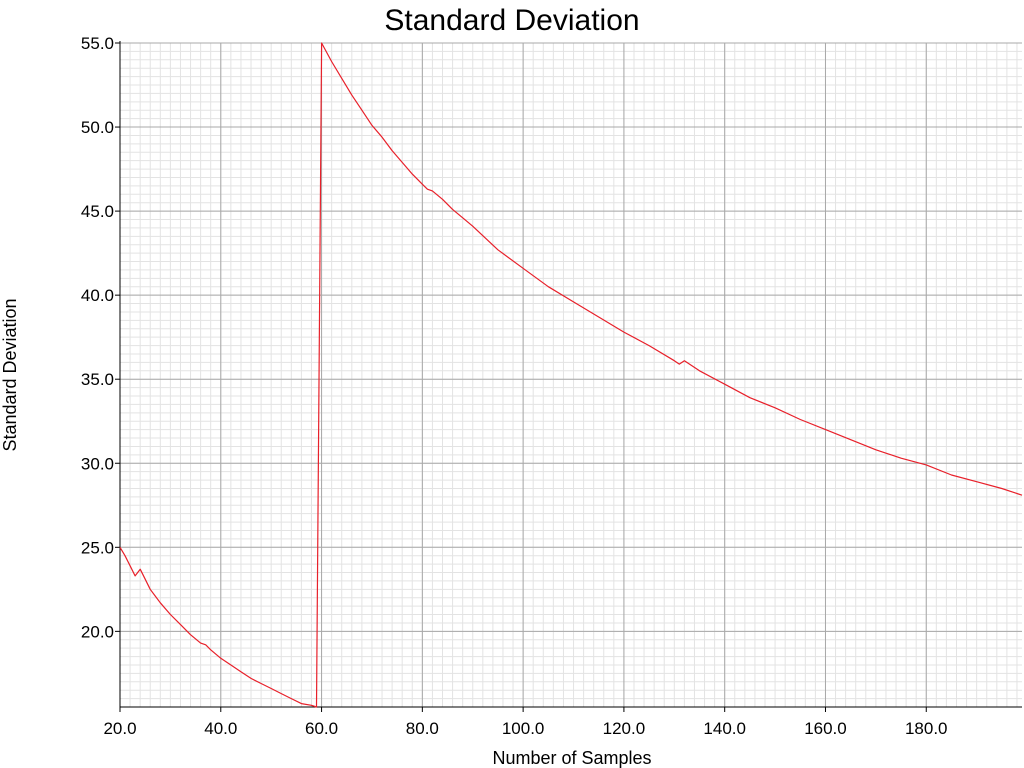  Describe the element at coordinates (511, 20) in the screenshot. I see `chart-title: Standard Deviation` at that location.